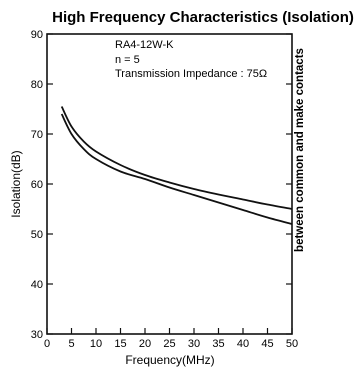  I want to click on x-tick-label: 20, so click(145, 344).